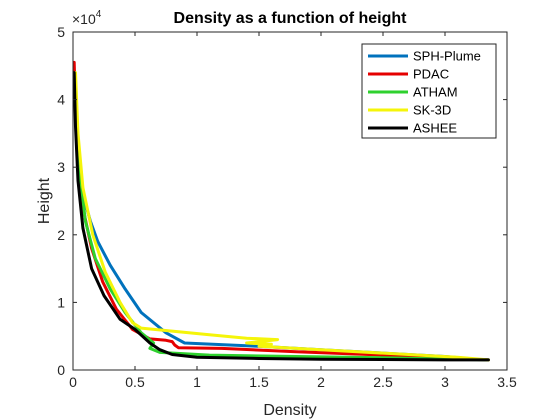 This screenshot has width=560, height=420. I want to click on y-exponent-label: ×10⁴, so click(87, 18).